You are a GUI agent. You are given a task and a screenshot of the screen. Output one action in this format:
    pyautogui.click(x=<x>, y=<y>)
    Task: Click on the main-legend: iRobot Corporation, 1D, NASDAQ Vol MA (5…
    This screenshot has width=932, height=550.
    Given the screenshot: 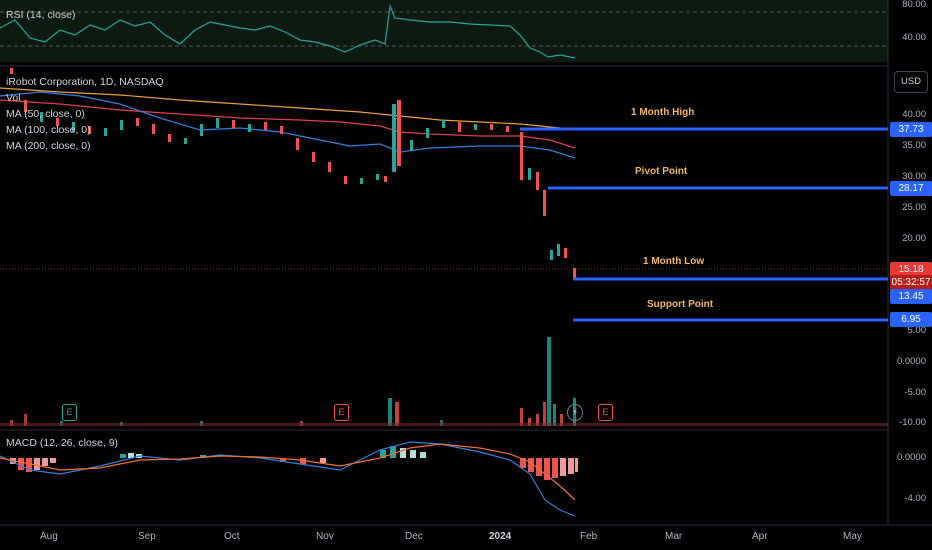 What is the action you would take?
    pyautogui.click(x=85, y=114)
    